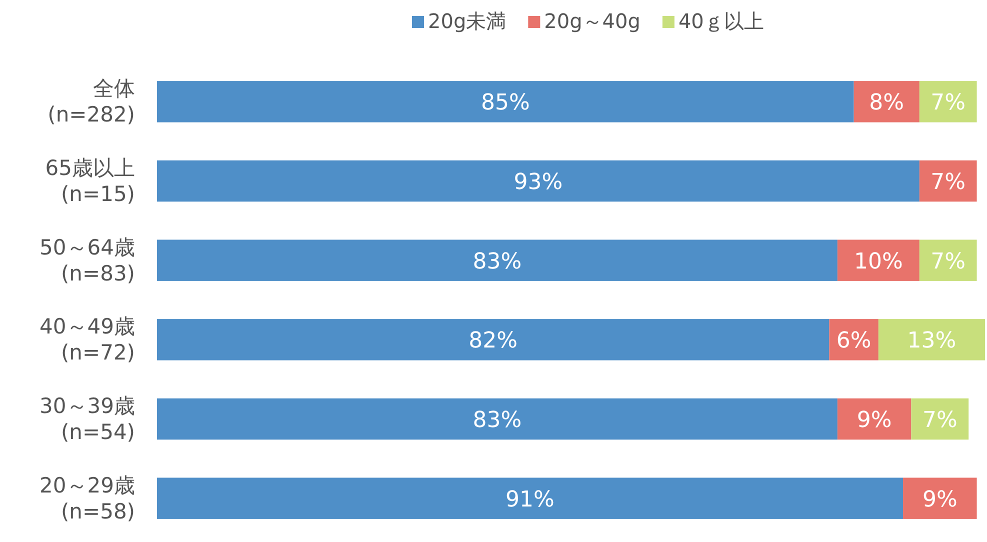 The width and height of the screenshot is (987, 542). Describe the element at coordinates (886, 103) in the screenshot. I see `data-label: 8%` at that location.